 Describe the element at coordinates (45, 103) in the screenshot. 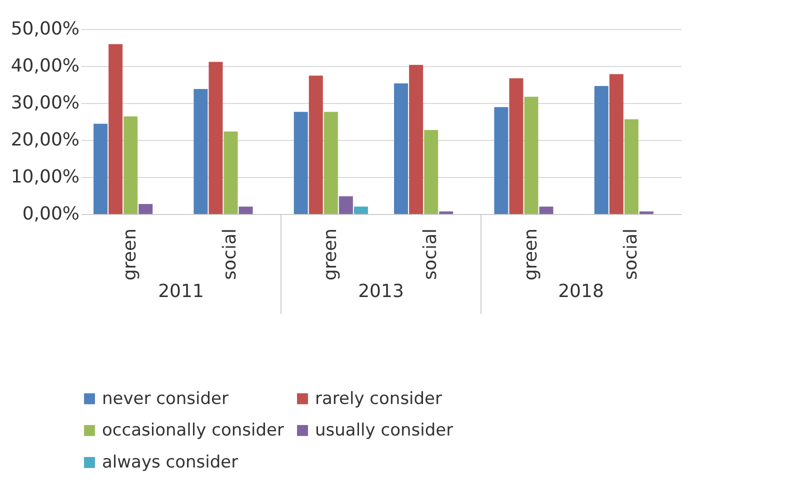

I see `y-tick-label: 30,00%` at that location.